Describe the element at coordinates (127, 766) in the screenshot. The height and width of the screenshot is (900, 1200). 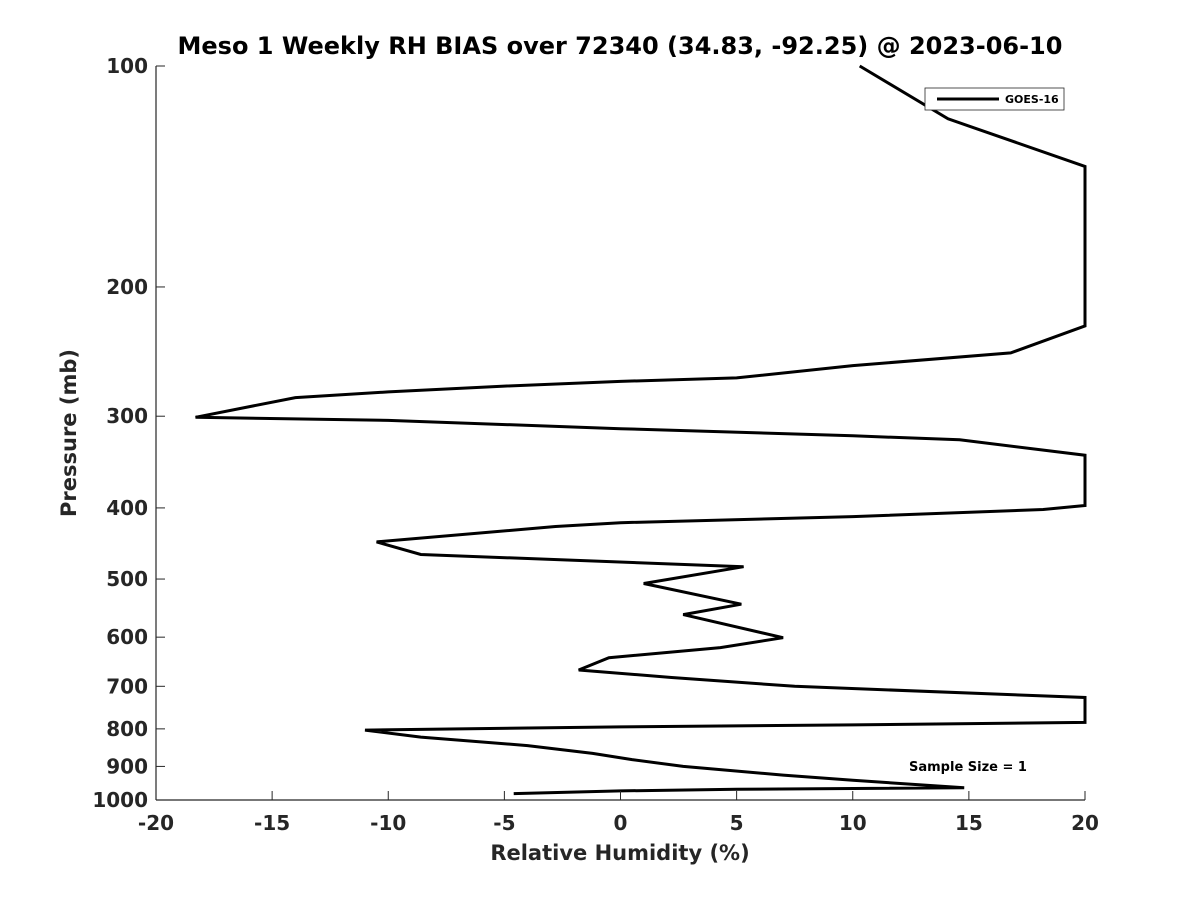
I see `y-tick-label: 900` at that location.